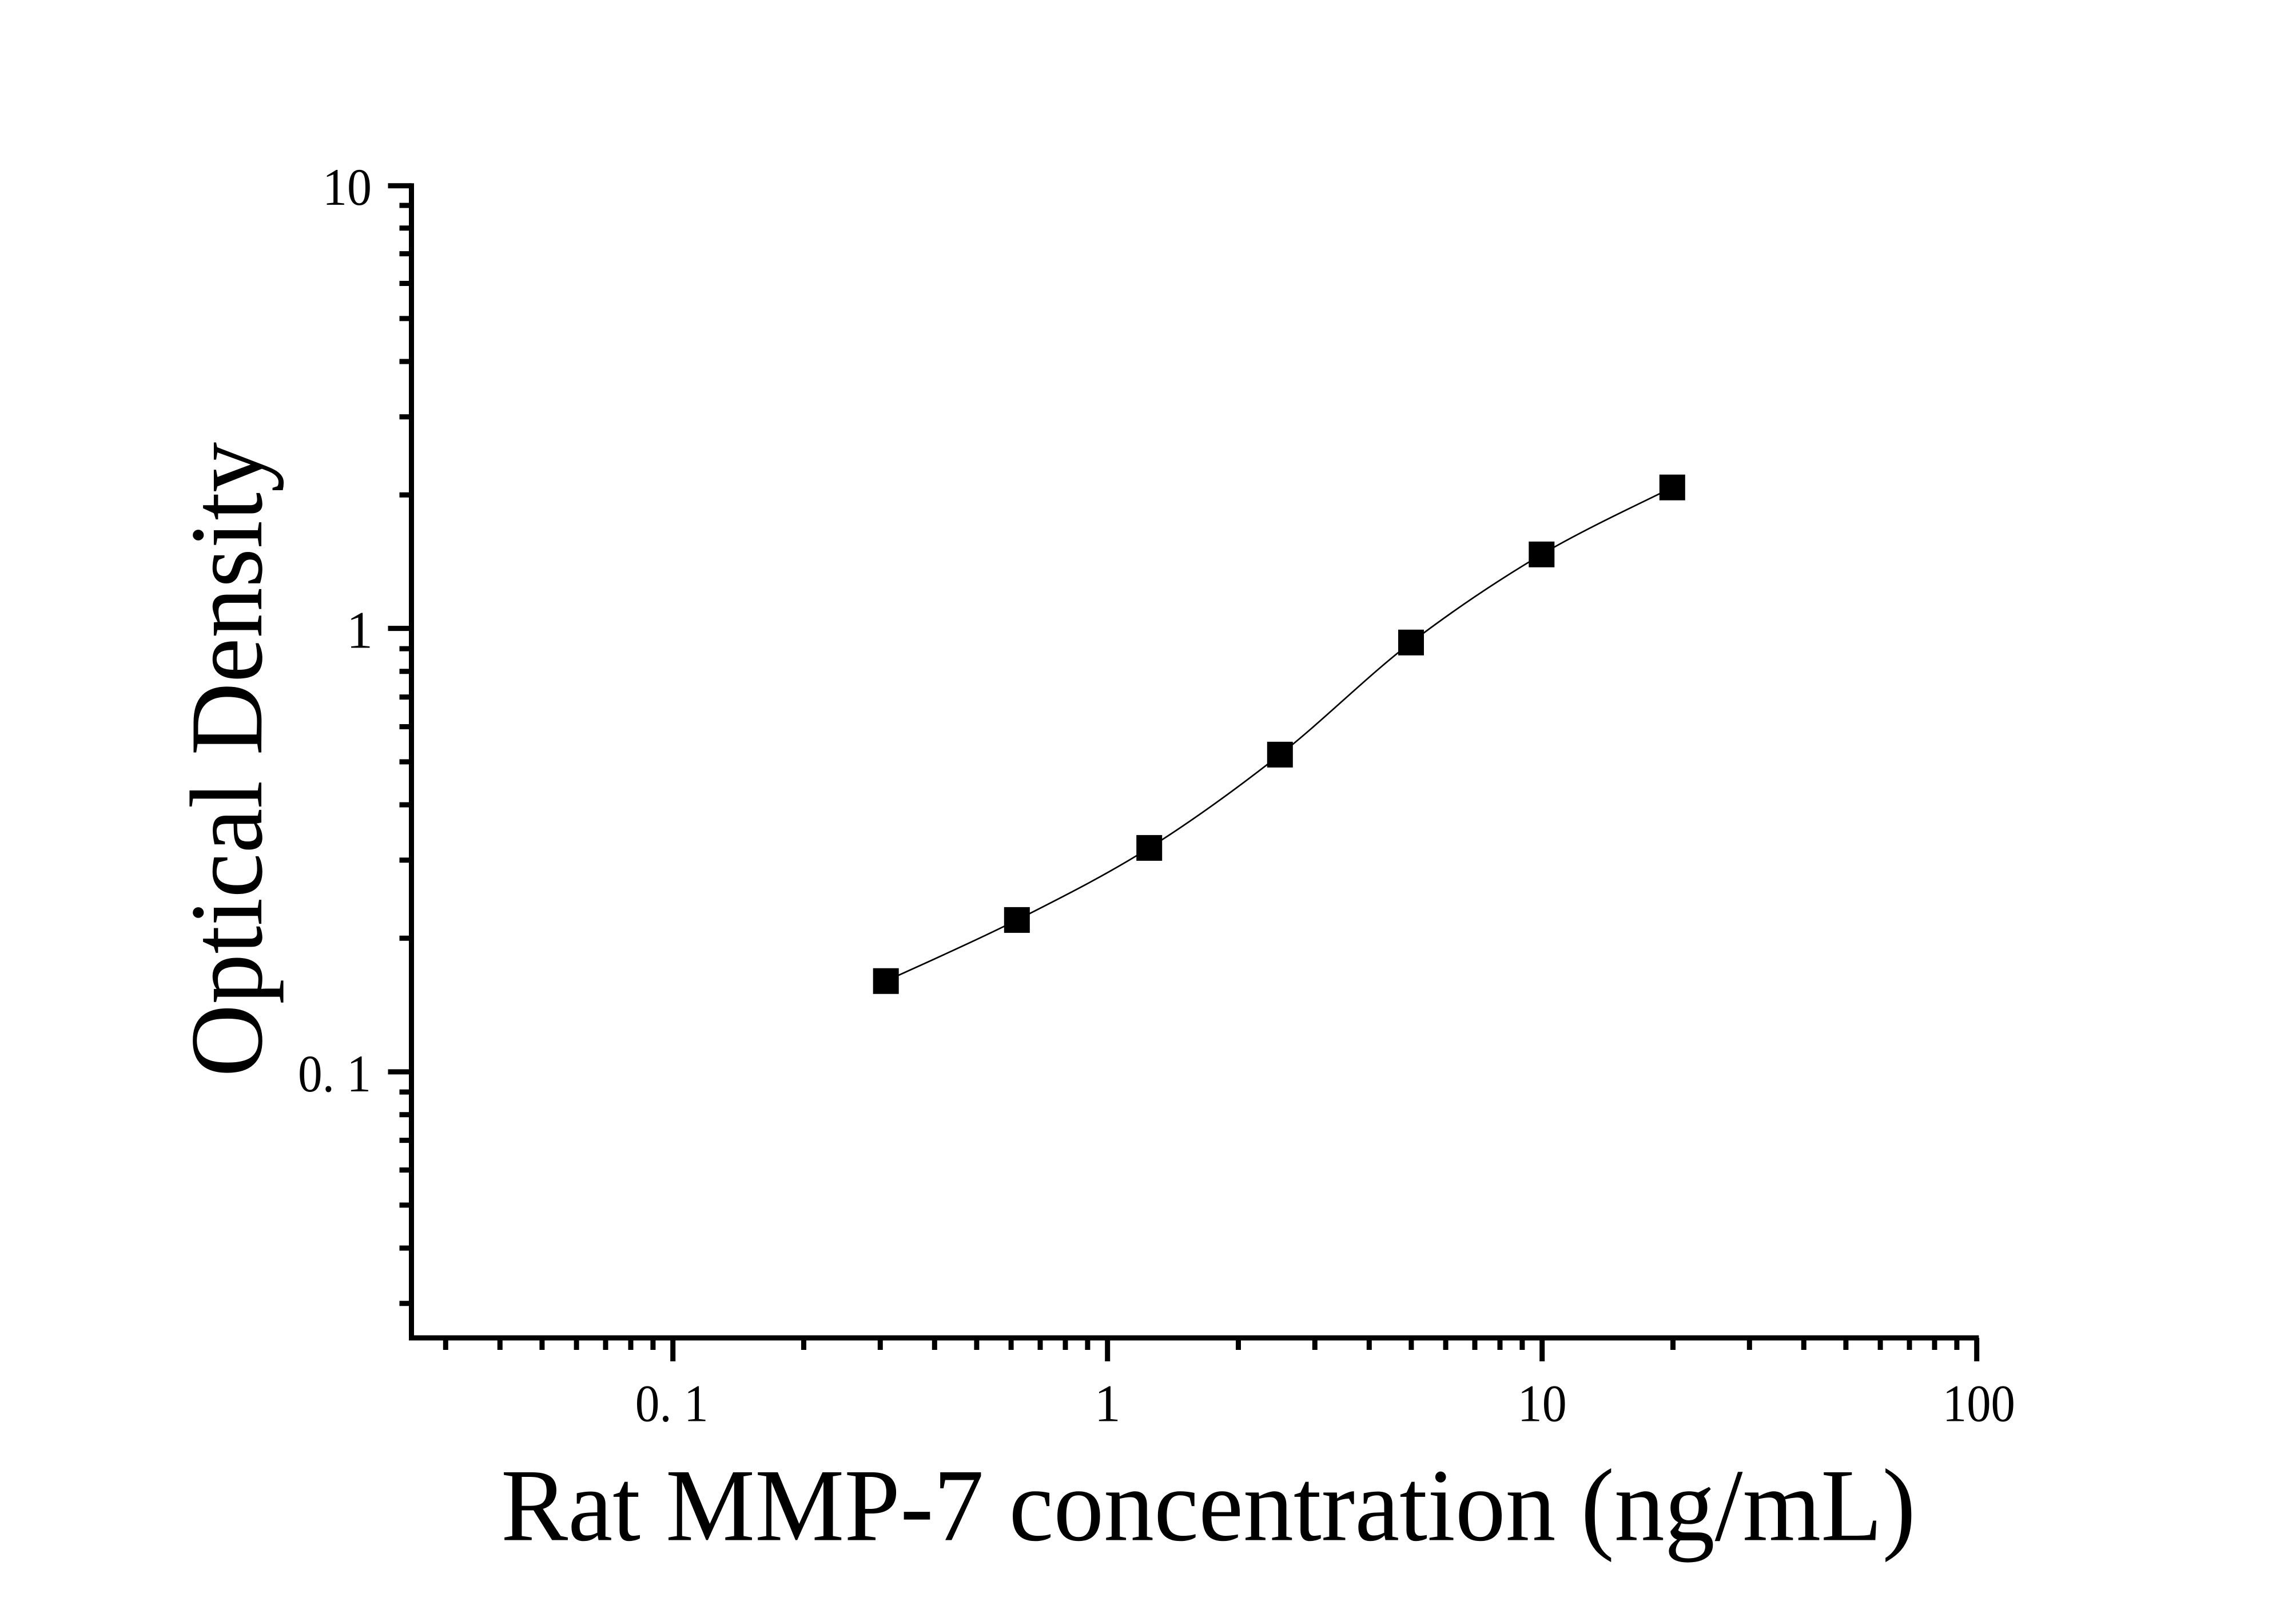 This screenshot has height=1605, width=2296. Describe the element at coordinates (1208, 1506) in the screenshot. I see `svg-text:Rat MMP-7 concentration (ng/mL: Rat MMP-7 concentration (ng/mL)` at that location.